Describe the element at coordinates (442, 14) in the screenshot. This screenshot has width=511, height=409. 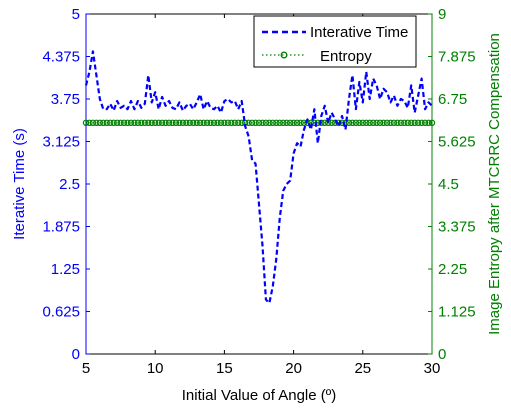
I see `right-y-tick-label: 9` at that location.